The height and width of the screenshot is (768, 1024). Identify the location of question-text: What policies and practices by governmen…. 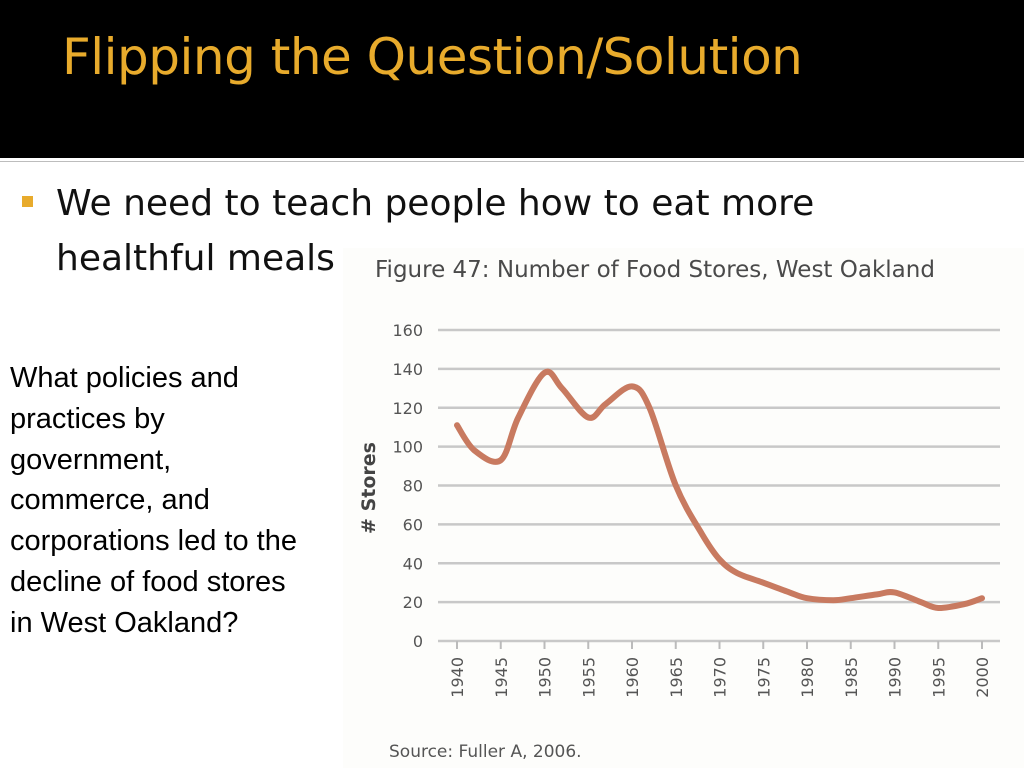
(153, 500).